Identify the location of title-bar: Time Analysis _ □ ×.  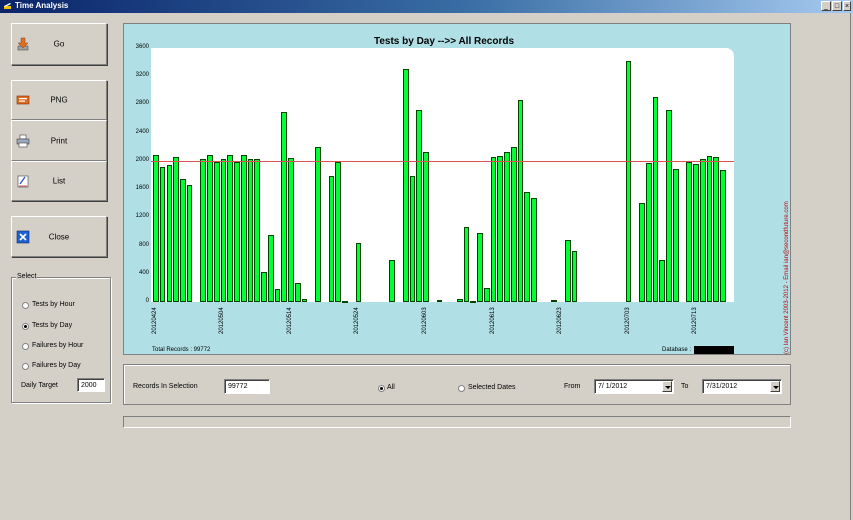
(426, 6).